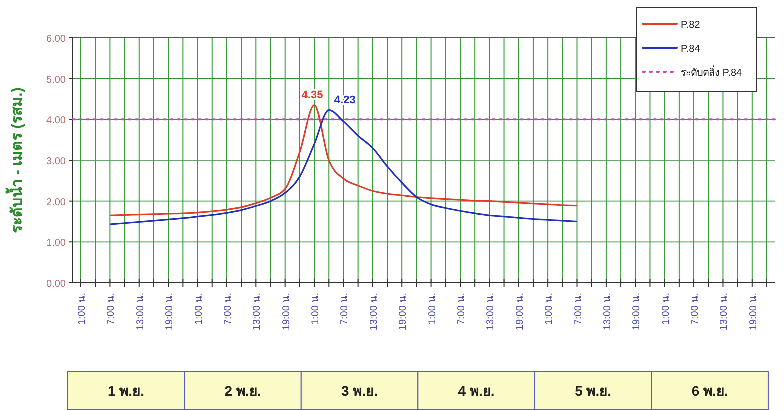 This screenshot has width=784, height=410. What do you see at coordinates (56, 121) in the screenshot?
I see `y-tick-label: 4.00` at bounding box center [56, 121].